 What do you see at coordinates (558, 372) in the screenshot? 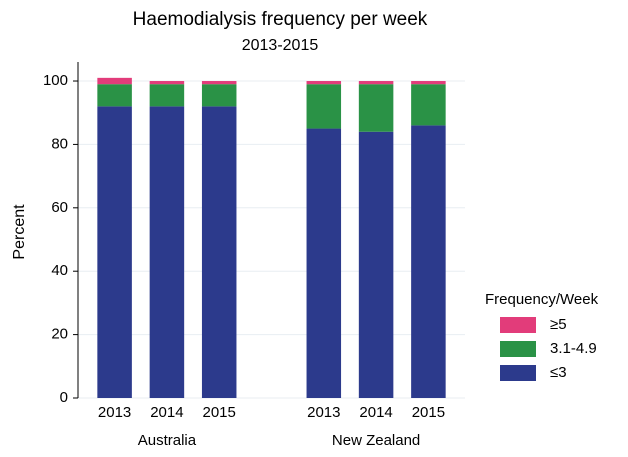
I see `legend-label: ≤3` at bounding box center [558, 372].